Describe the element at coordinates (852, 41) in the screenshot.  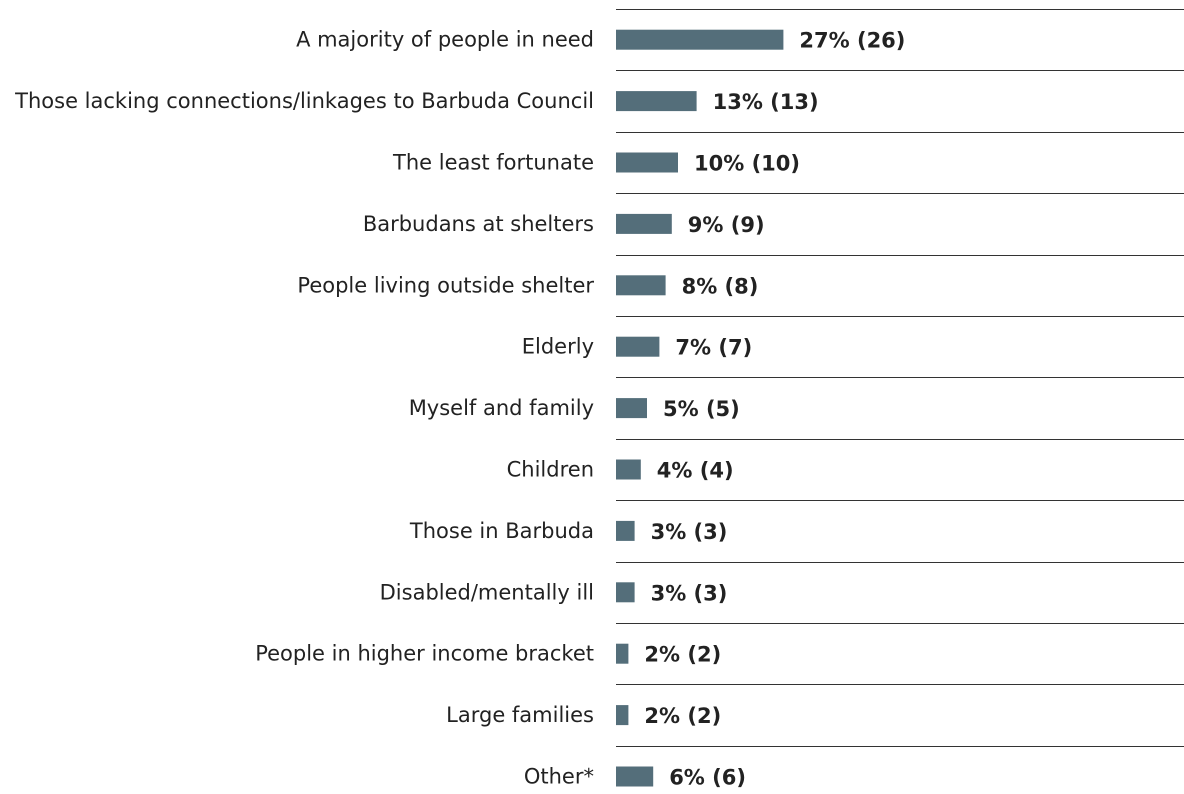
I see `value-label: 27% (26)` at that location.